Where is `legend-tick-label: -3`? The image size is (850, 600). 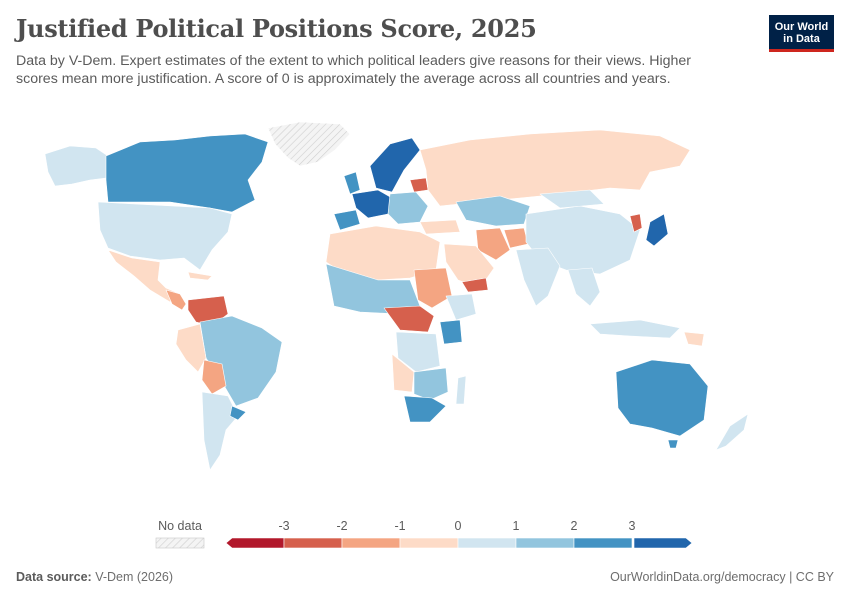
legend-tick-label: -3 is located at coordinates (283, 526).